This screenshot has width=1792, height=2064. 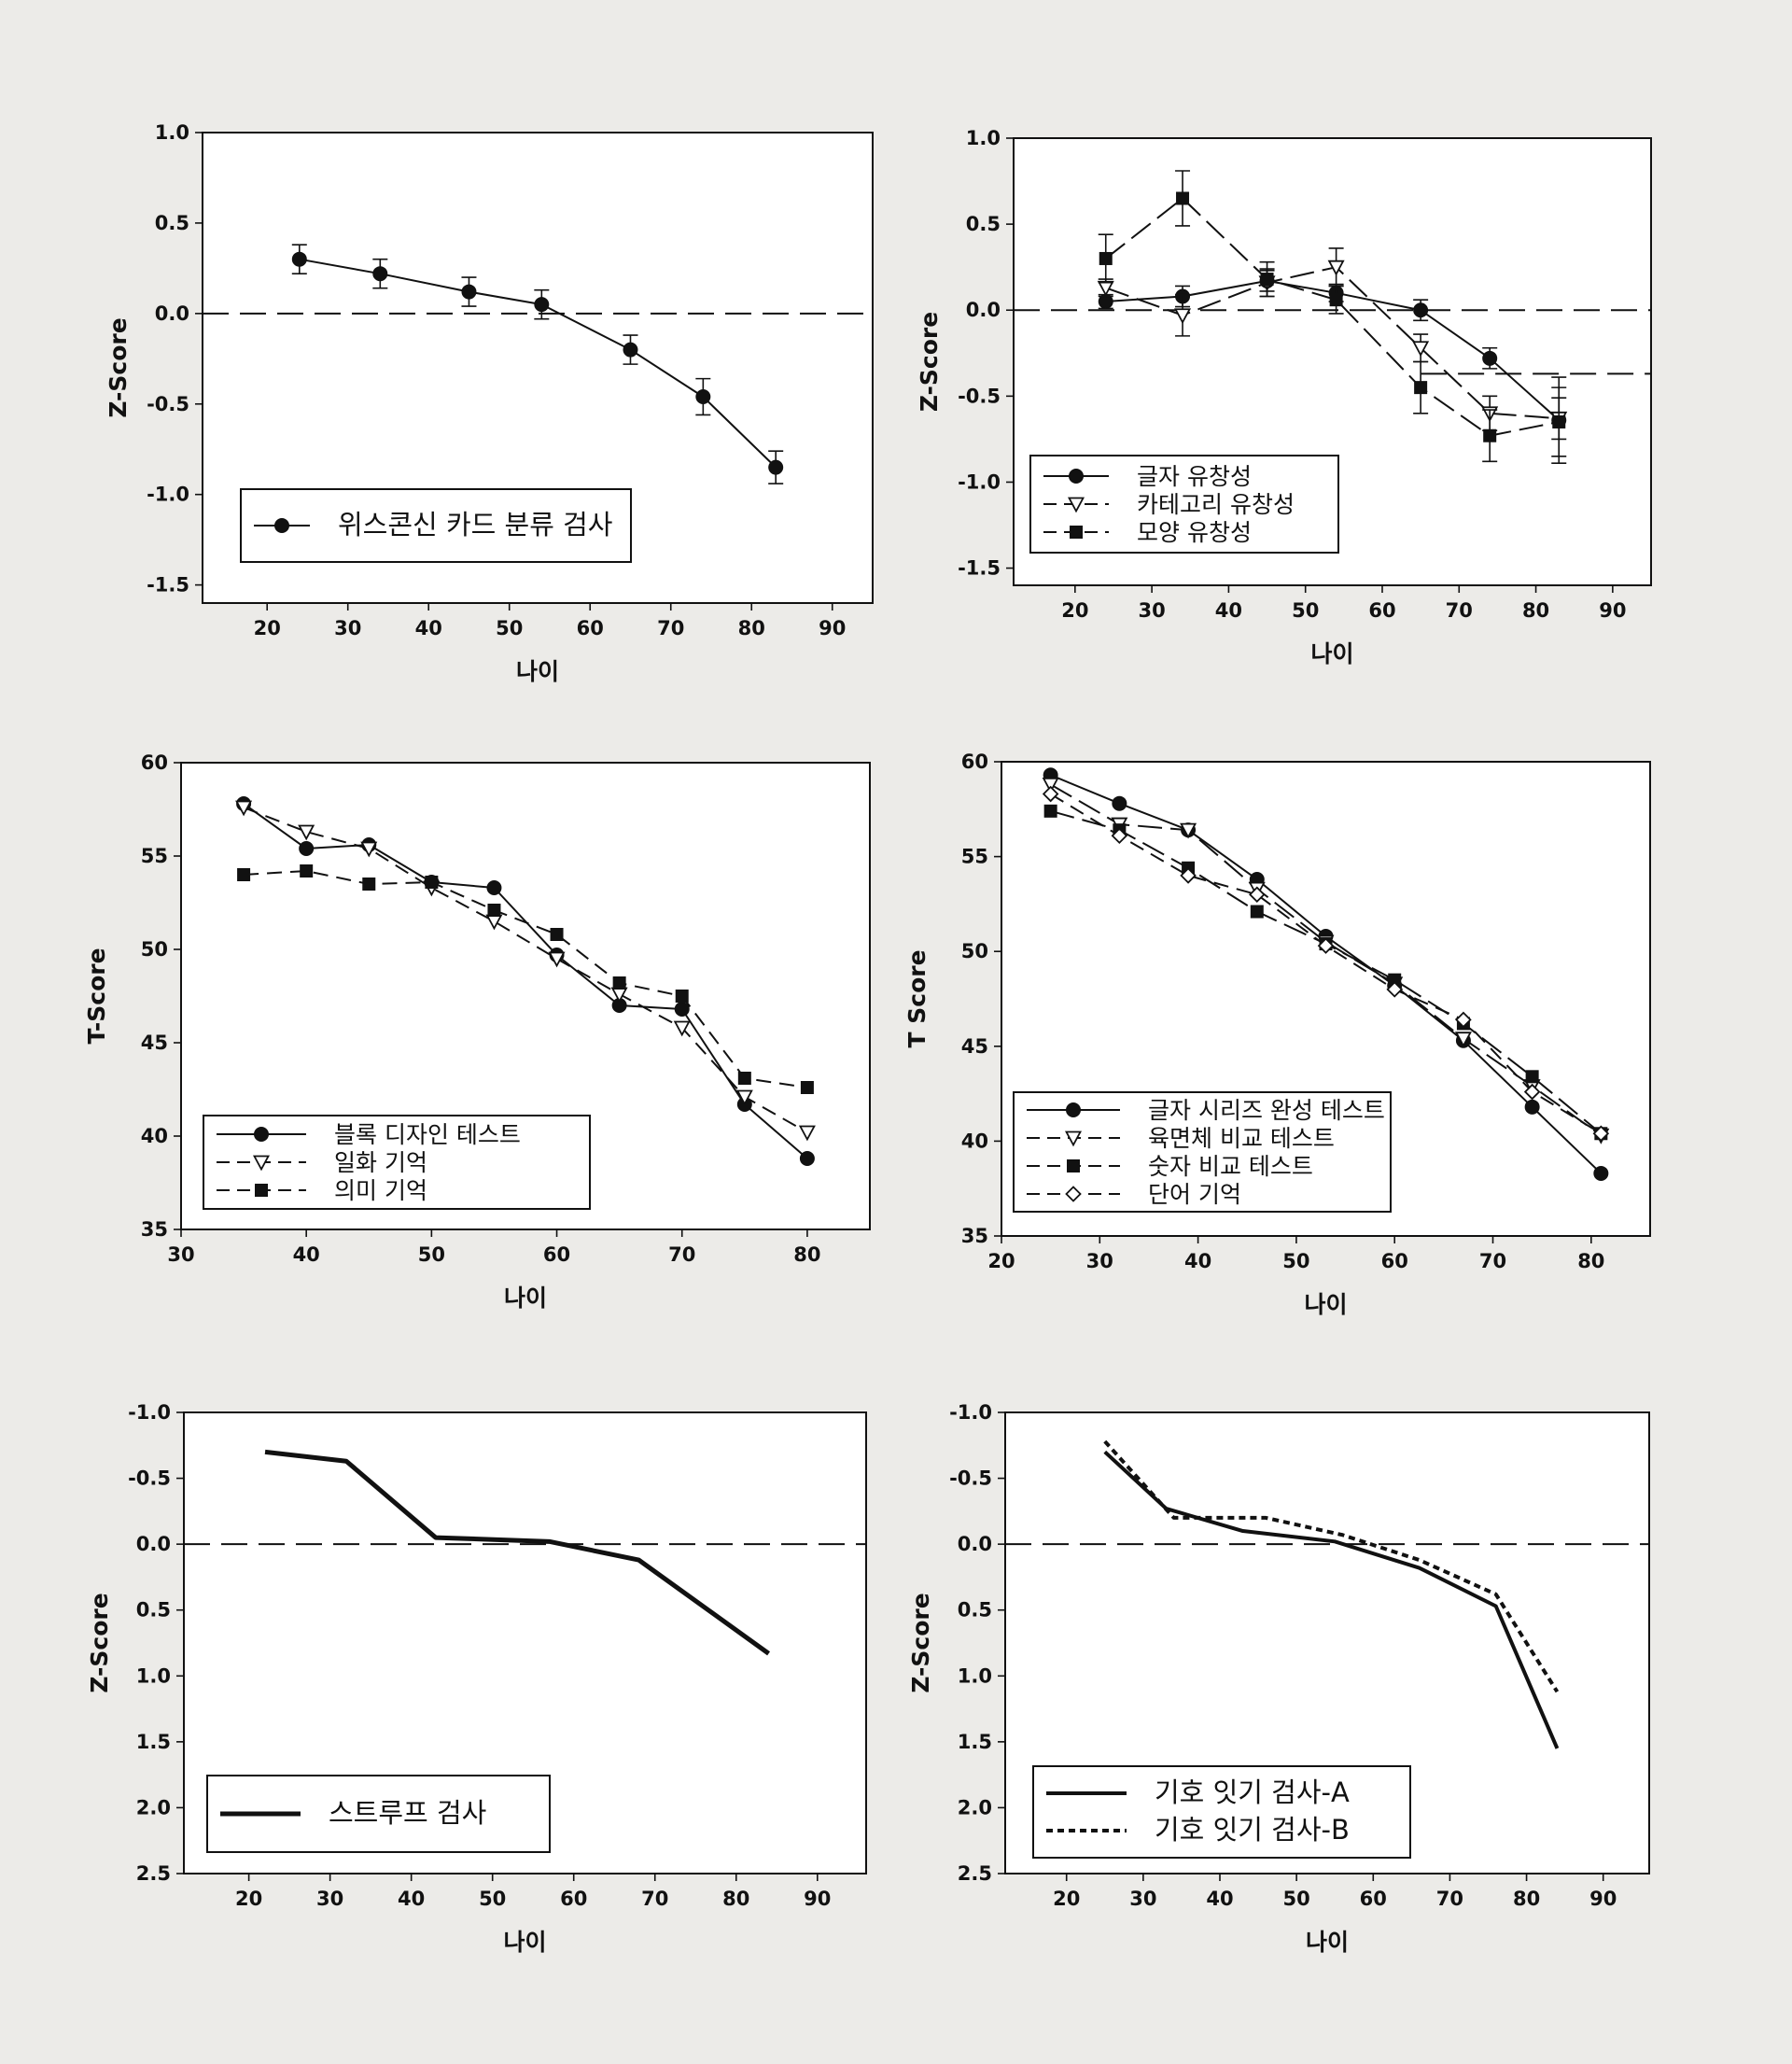 I want to click on y-tick-label: 1.0, so click(x=153, y=1675).